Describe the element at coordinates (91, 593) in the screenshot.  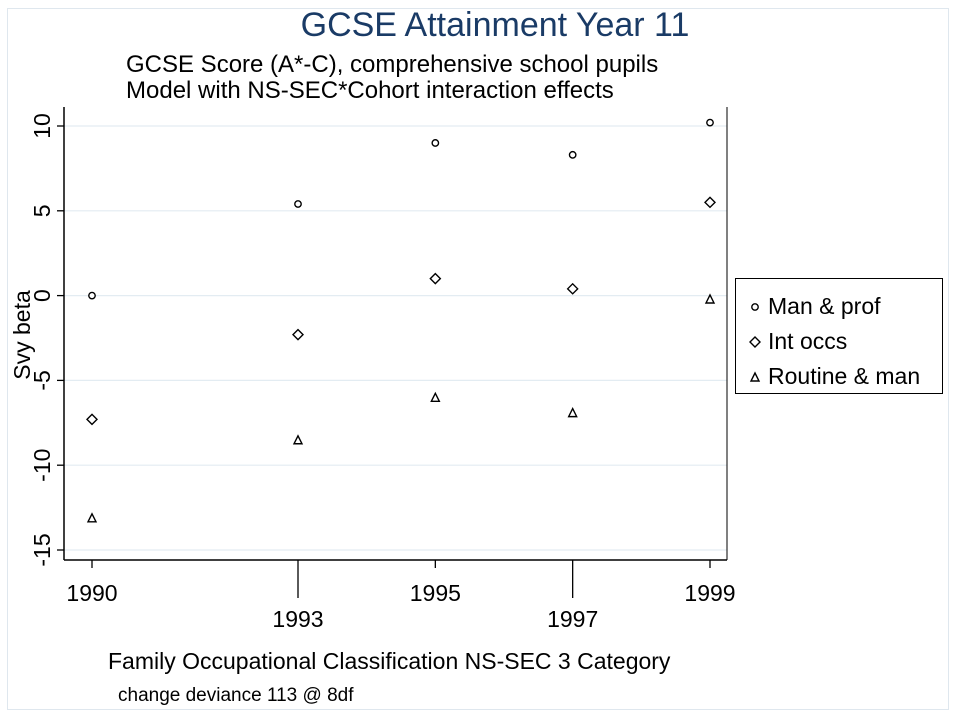
I see `x-tick-label: 1990` at that location.